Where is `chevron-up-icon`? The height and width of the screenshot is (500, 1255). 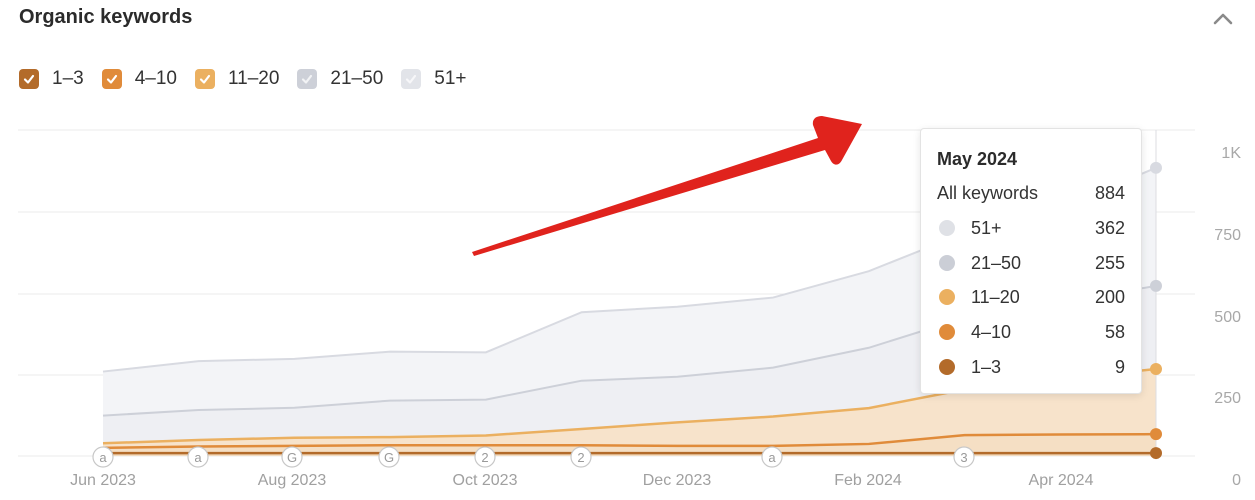 chevron-up-icon is located at coordinates (1223, 19).